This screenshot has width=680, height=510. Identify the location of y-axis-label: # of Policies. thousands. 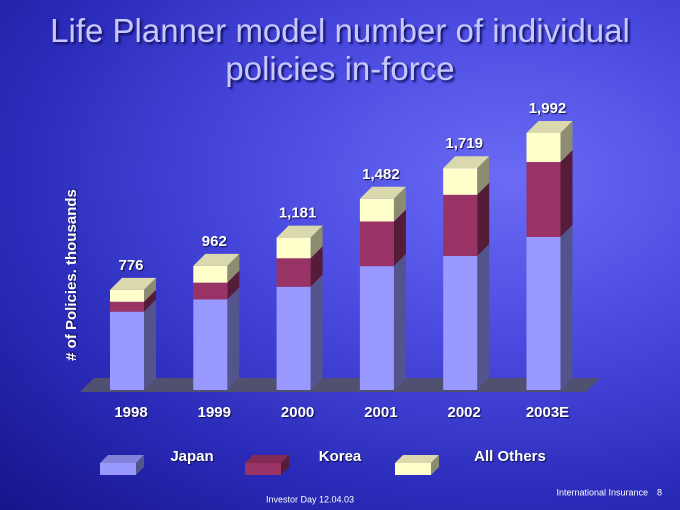
(71, 275).